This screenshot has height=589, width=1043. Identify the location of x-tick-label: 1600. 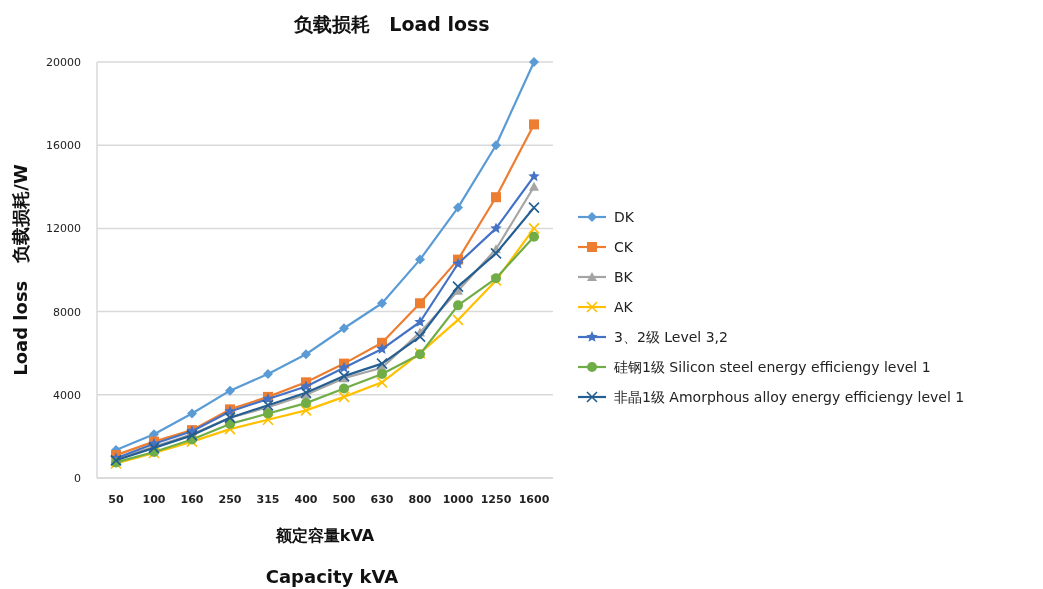
(534, 499).